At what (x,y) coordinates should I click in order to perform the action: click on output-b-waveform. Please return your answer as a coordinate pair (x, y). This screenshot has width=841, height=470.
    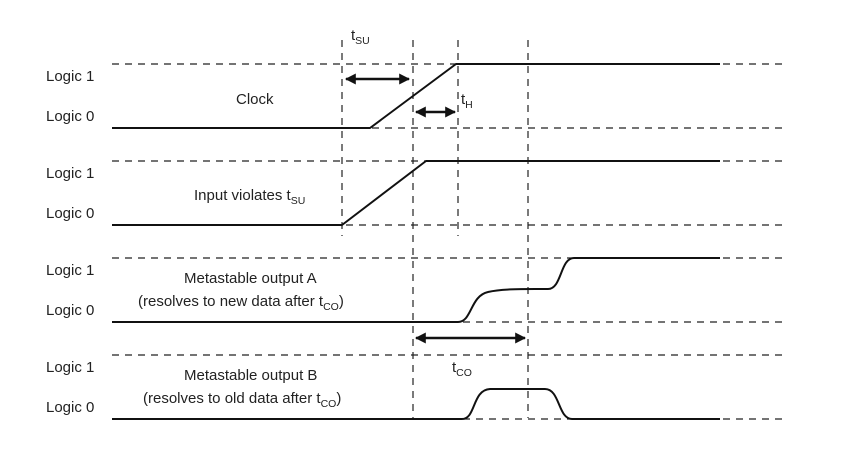
    Looking at the image, I should click on (416, 404).